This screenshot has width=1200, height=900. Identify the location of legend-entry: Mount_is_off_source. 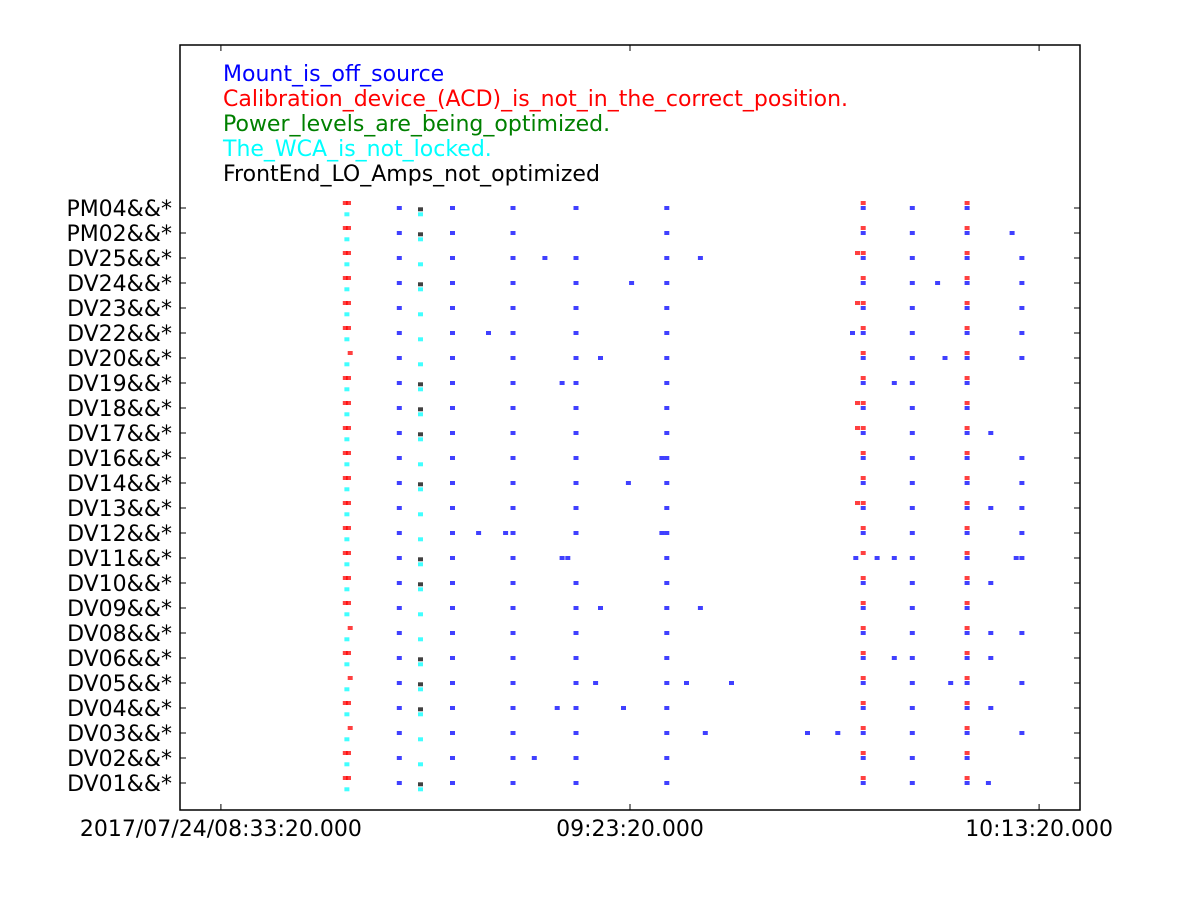
(333, 74).